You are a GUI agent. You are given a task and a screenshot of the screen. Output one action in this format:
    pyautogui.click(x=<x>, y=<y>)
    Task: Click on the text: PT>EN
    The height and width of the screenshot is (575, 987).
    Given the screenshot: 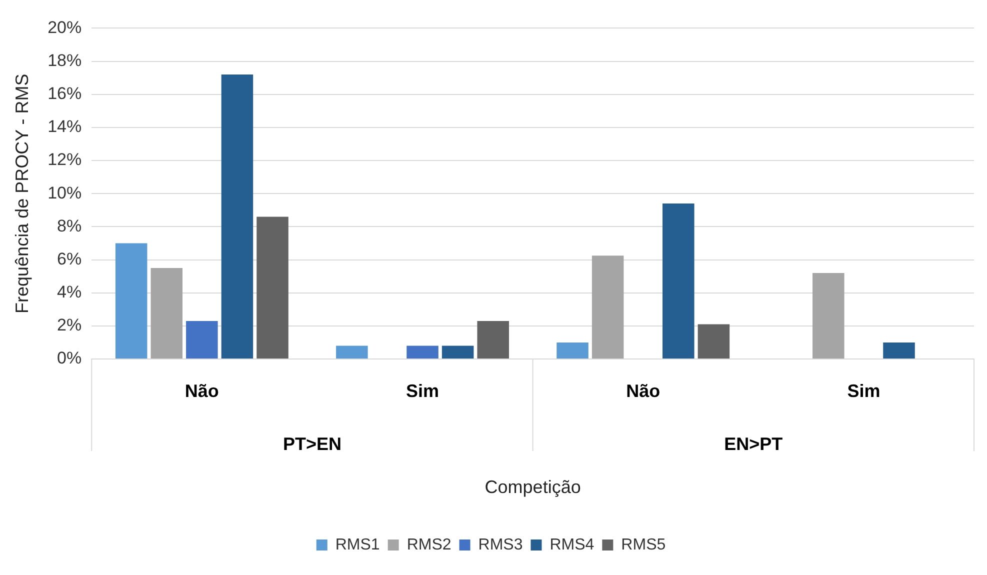 What is the action you would take?
    pyautogui.click(x=312, y=444)
    